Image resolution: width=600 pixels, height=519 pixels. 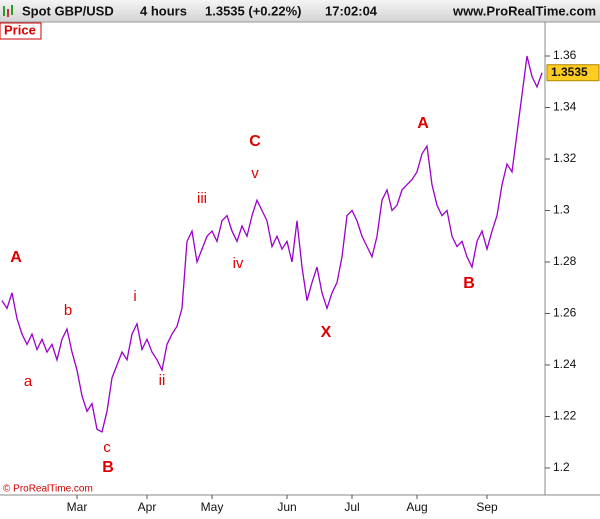 What do you see at coordinates (28, 381) in the screenshot?
I see `wave-label: a` at bounding box center [28, 381].